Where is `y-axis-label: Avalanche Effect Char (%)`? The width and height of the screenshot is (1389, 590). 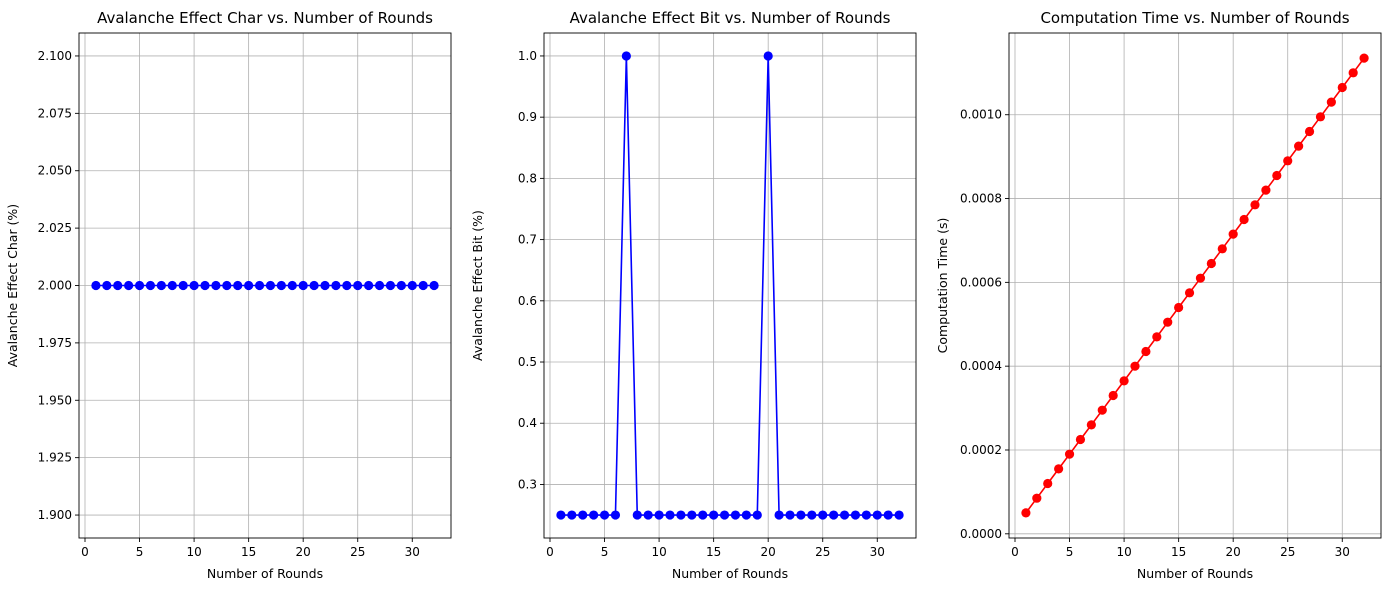
y-axis-label: Avalanche Effect Char (%) is located at coordinates (12, 285).